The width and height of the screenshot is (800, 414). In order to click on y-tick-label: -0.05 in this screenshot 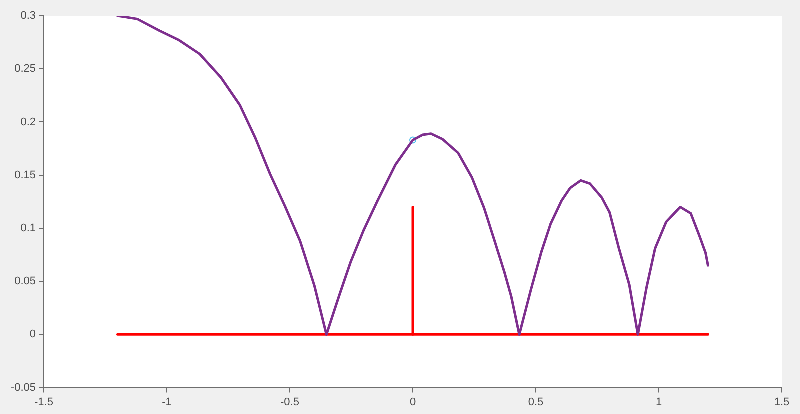, I will do `click(23, 388)`.